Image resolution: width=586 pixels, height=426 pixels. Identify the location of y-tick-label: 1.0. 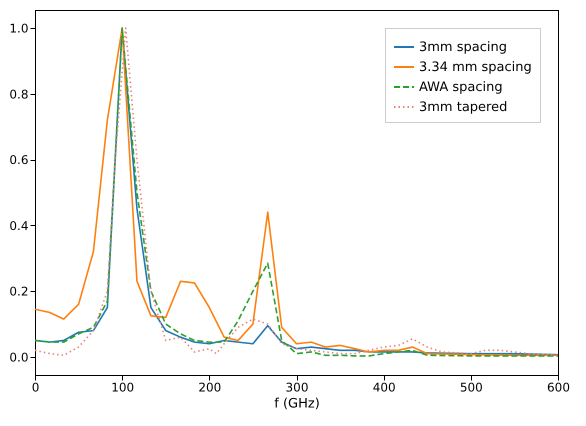
(18, 29).